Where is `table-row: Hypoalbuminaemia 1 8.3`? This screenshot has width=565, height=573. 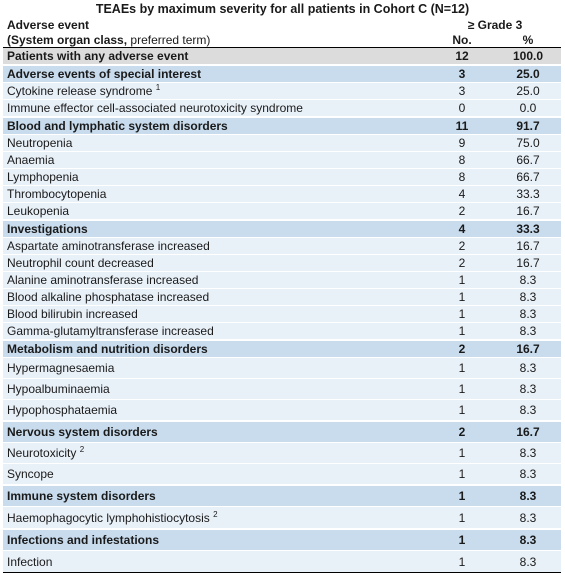 table-row: Hypoalbuminaemia 1 8.3 is located at coordinates (282, 389).